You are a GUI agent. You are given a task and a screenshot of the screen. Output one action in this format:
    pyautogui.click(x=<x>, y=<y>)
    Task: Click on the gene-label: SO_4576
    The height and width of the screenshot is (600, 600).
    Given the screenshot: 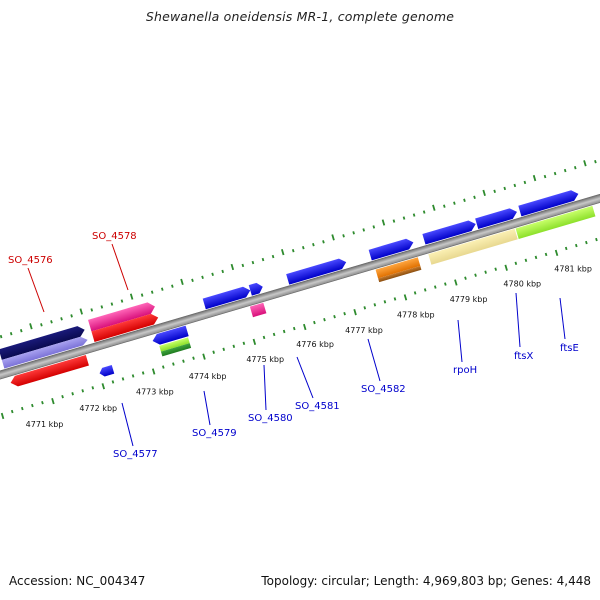 What is the action you would take?
    pyautogui.click(x=30, y=260)
    